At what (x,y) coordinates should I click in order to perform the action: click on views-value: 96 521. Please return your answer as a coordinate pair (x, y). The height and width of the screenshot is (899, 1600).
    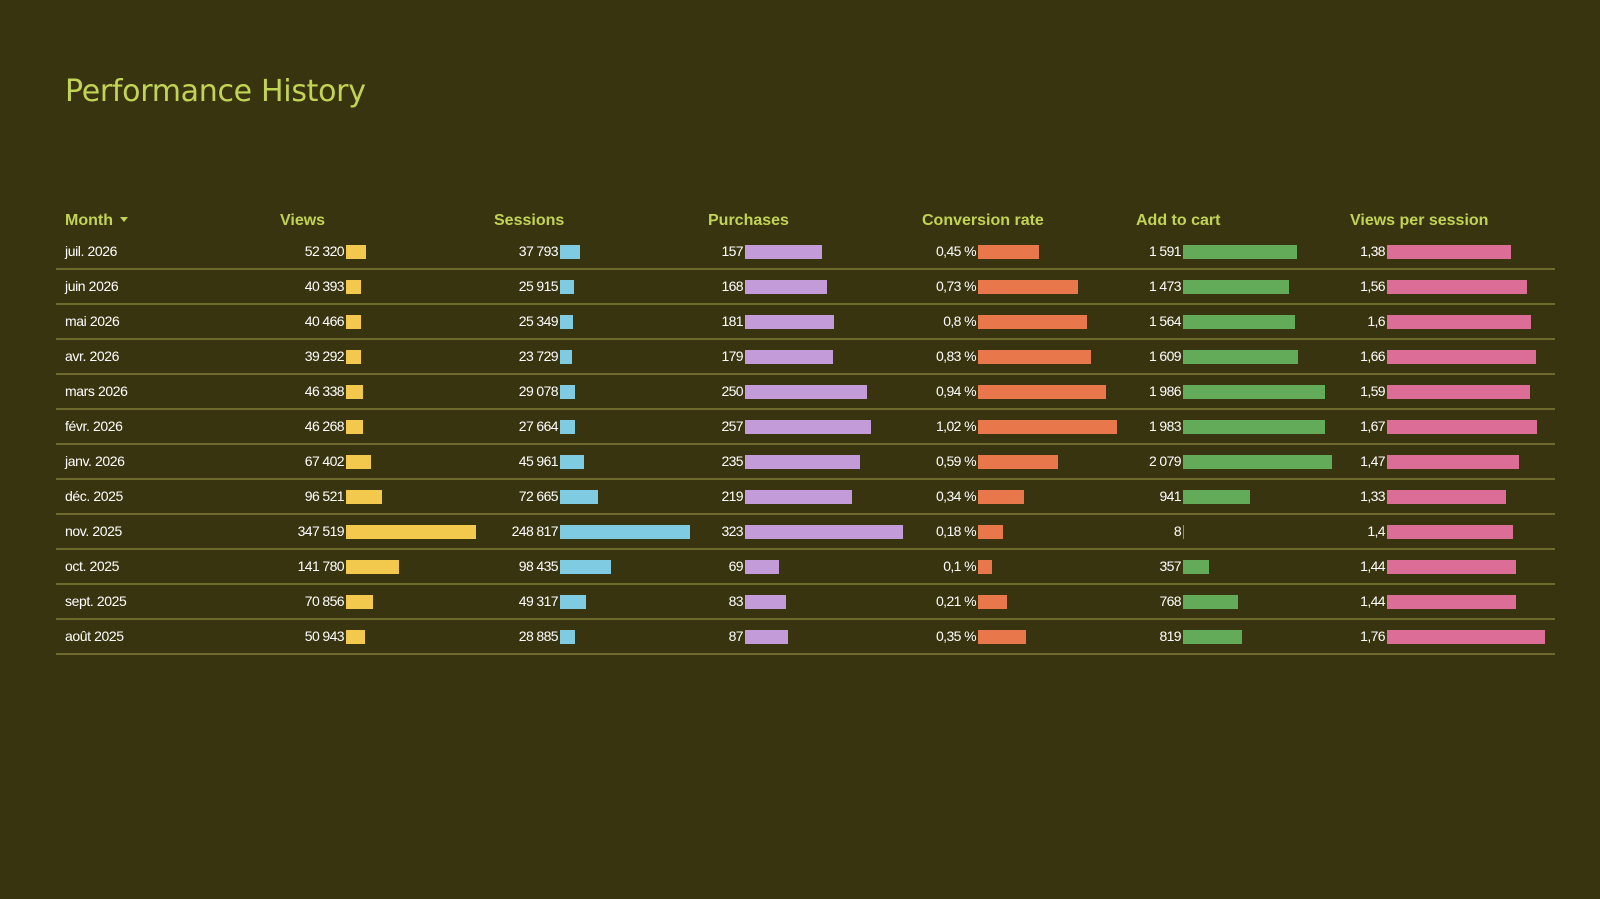
    Looking at the image, I should click on (324, 496).